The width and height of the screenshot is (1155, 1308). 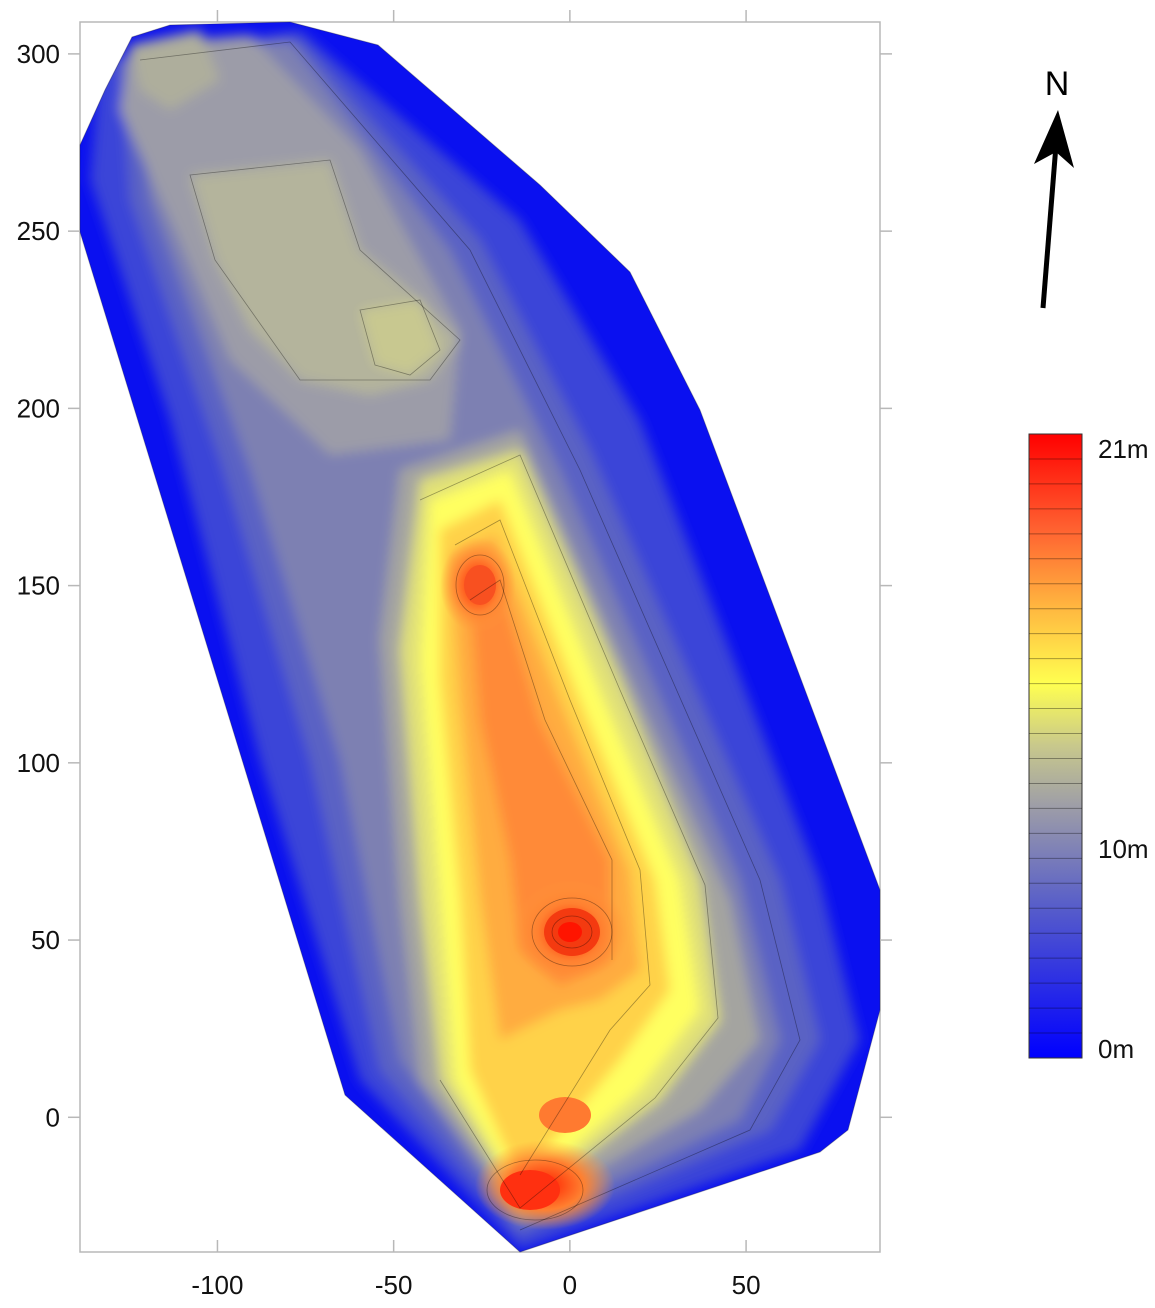 I want to click on legend-label-min: 0m, so click(x=1116, y=1049).